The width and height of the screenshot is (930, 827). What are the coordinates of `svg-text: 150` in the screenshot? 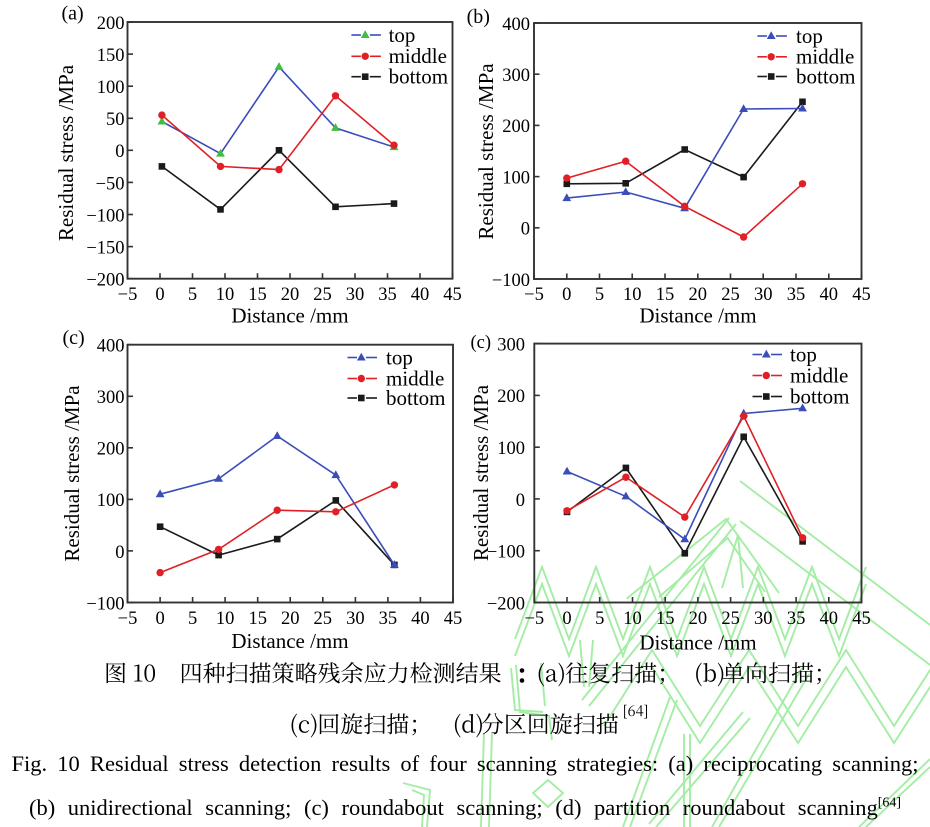 It's located at (111, 56).